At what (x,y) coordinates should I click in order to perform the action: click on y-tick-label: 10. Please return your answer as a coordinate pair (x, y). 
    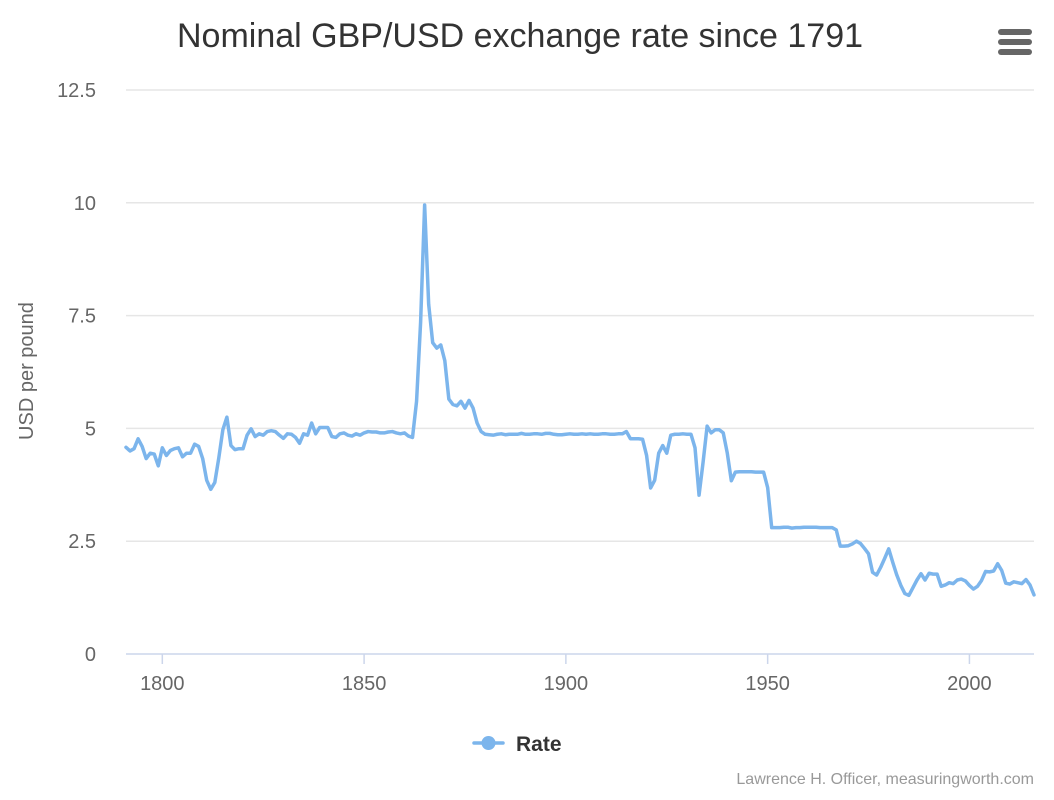
    Looking at the image, I should click on (85, 204).